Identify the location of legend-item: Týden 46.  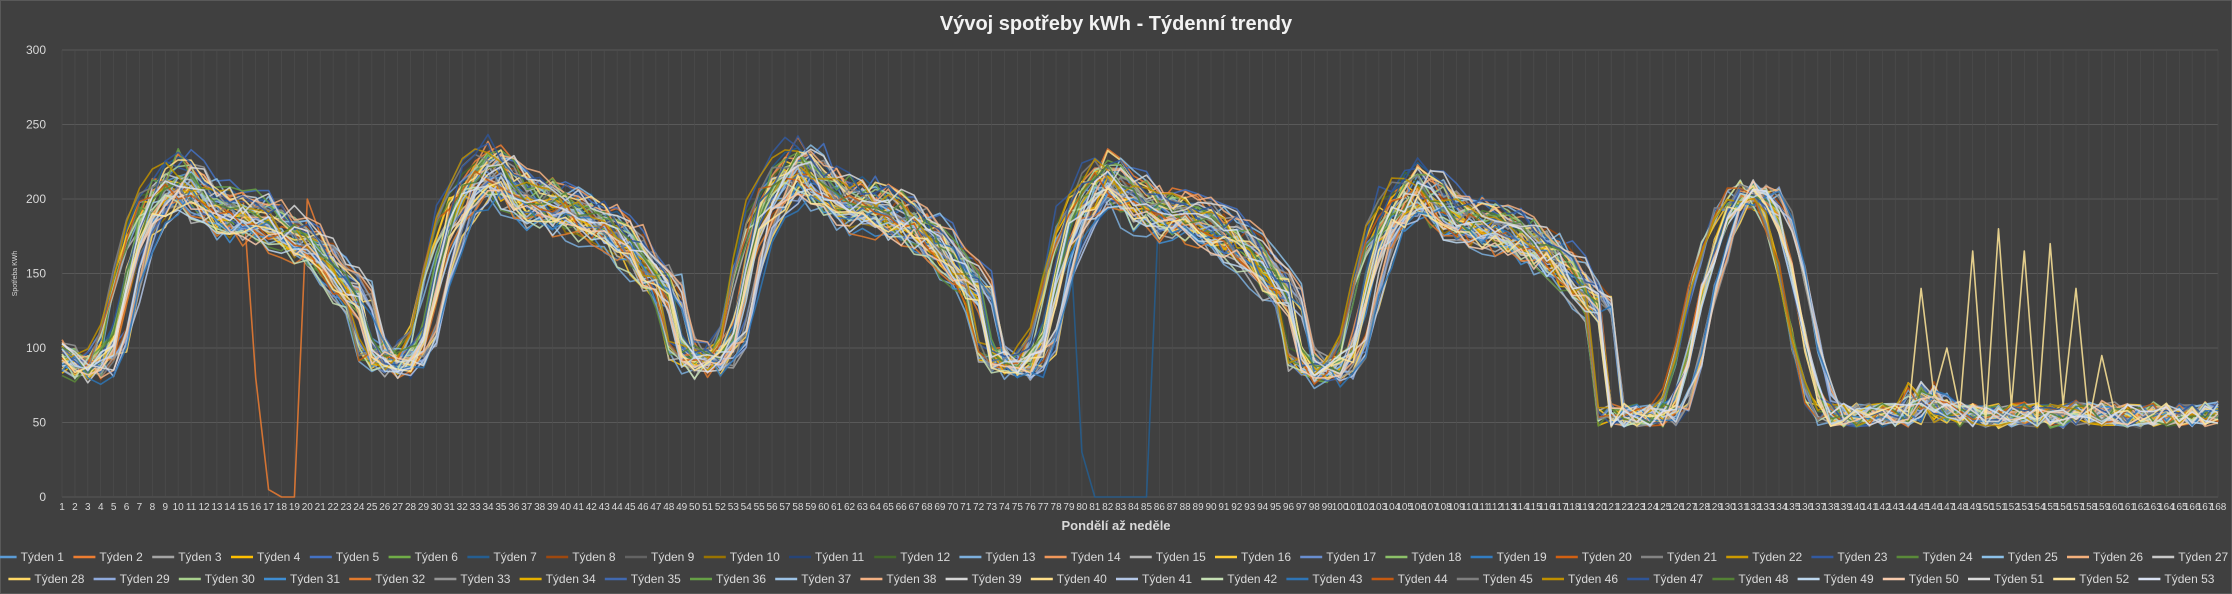
(1593, 579).